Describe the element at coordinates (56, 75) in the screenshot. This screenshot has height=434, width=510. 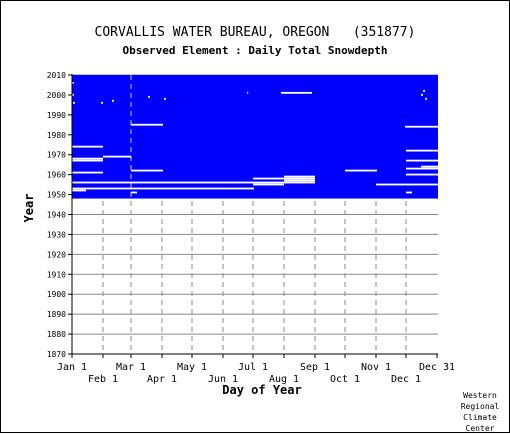
I see `y-tick-label: 2010` at that location.